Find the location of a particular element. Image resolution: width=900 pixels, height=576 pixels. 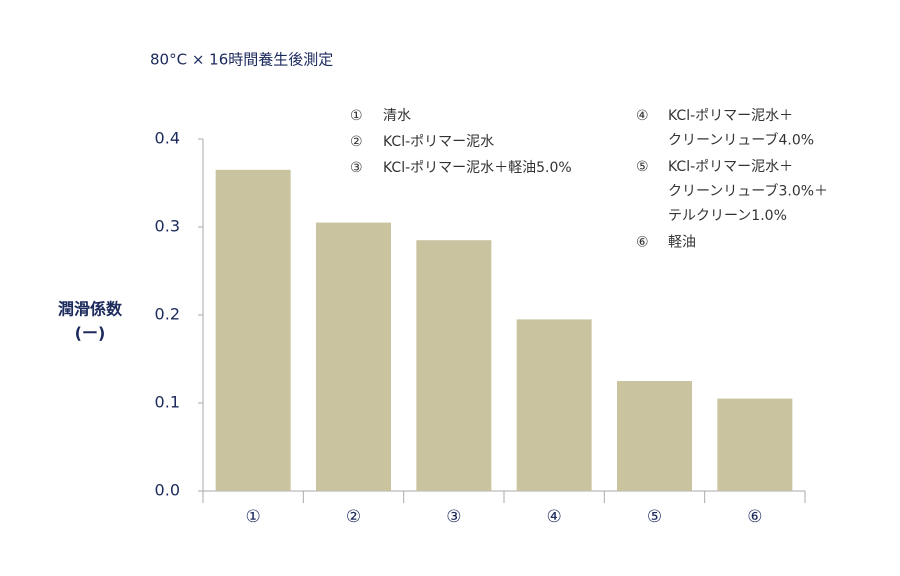

legend-text: クリーンリューブ3.0%＋ is located at coordinates (748, 191).